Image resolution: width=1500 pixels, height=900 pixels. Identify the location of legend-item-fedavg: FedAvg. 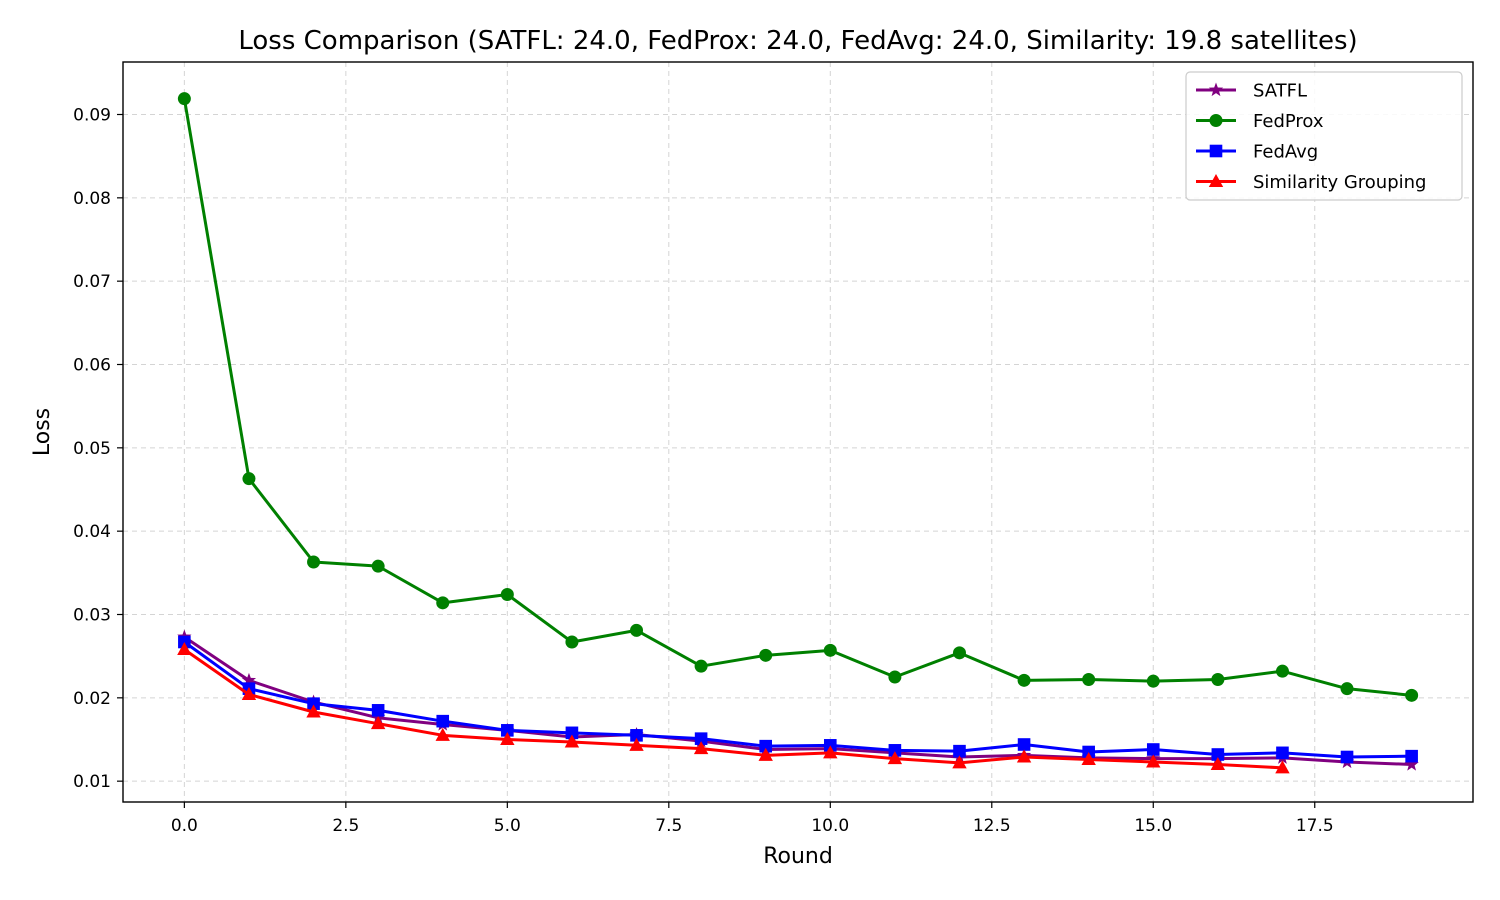
(1257, 152).